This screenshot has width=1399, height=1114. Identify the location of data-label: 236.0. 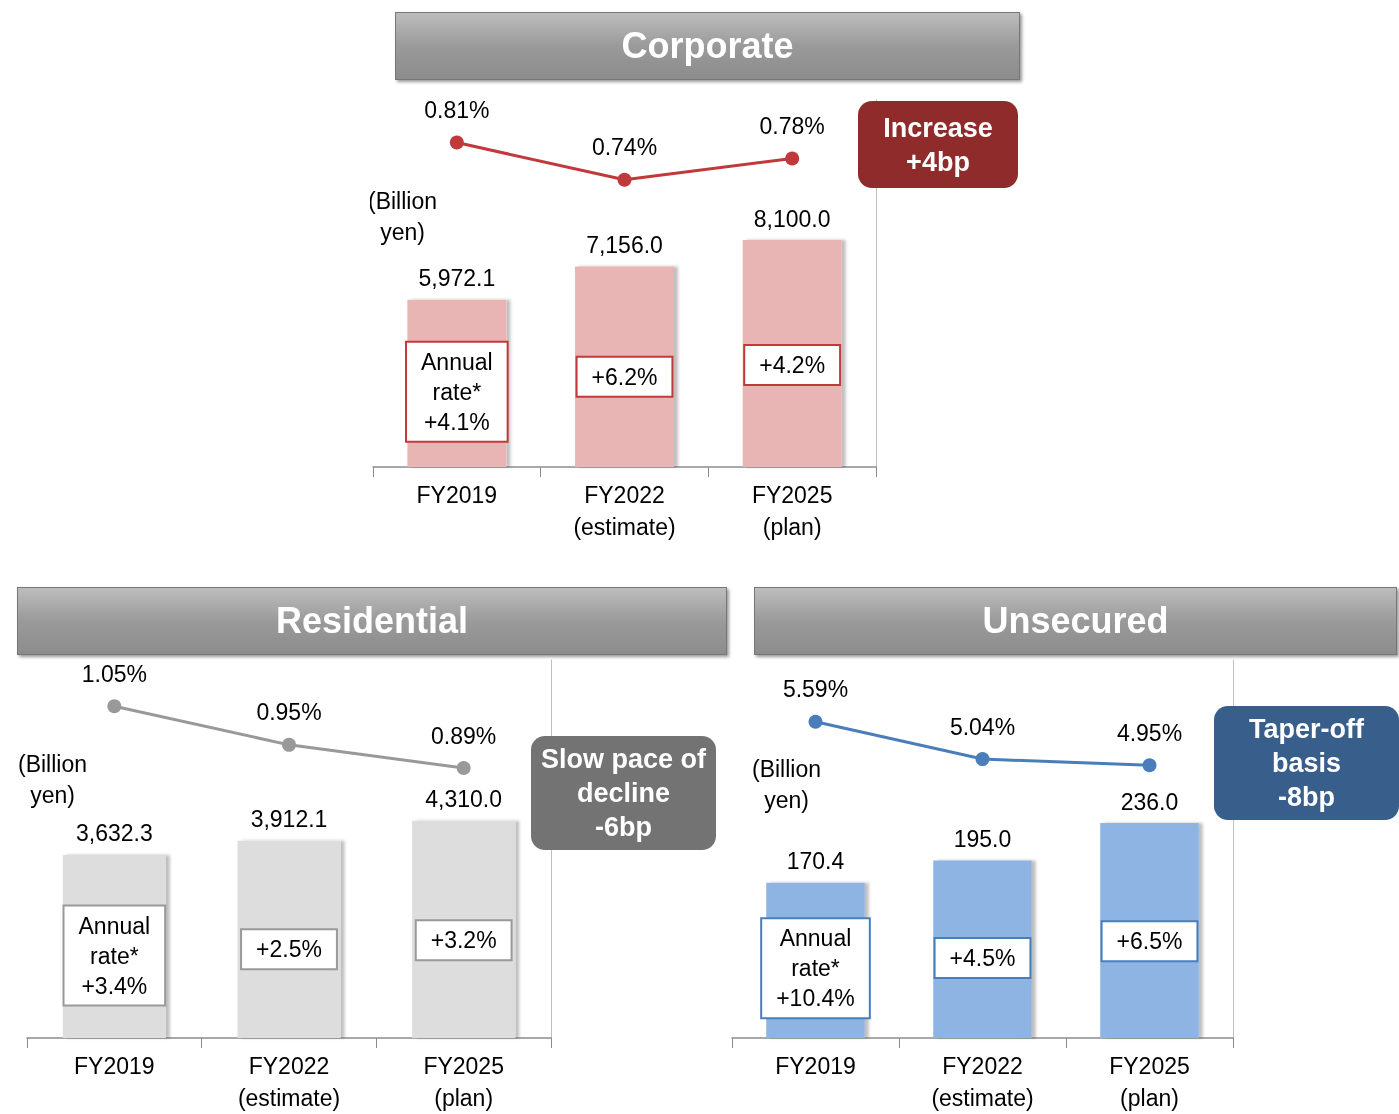
(1149, 801).